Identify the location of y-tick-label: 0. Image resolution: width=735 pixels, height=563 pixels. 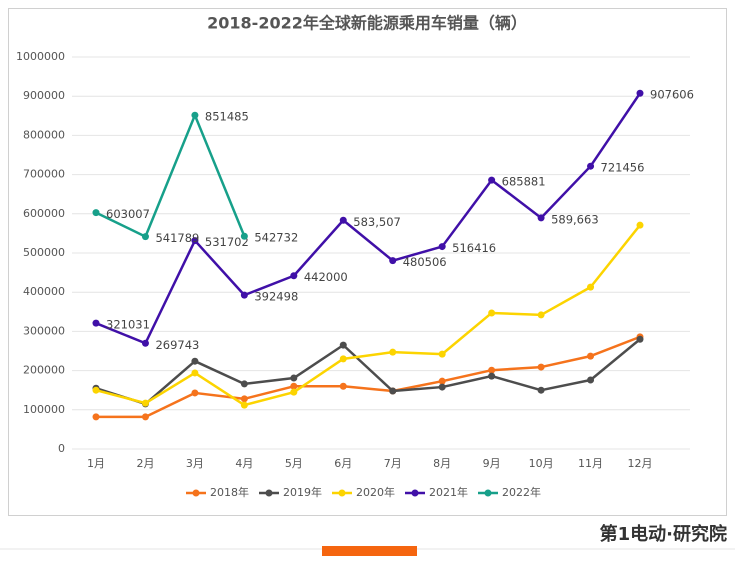
(61, 448).